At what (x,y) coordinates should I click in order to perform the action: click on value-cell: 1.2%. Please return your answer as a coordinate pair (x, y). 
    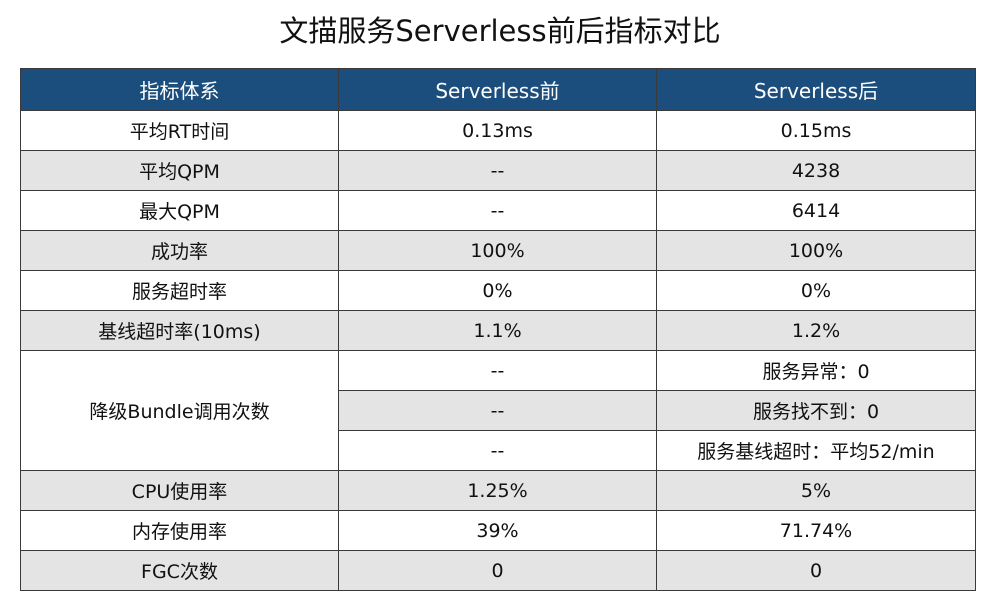
    Looking at the image, I should click on (816, 330).